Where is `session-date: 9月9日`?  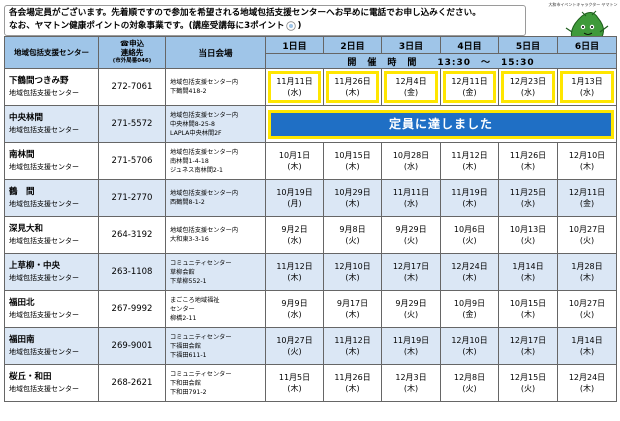 session-date: 9月9日 is located at coordinates (294, 303).